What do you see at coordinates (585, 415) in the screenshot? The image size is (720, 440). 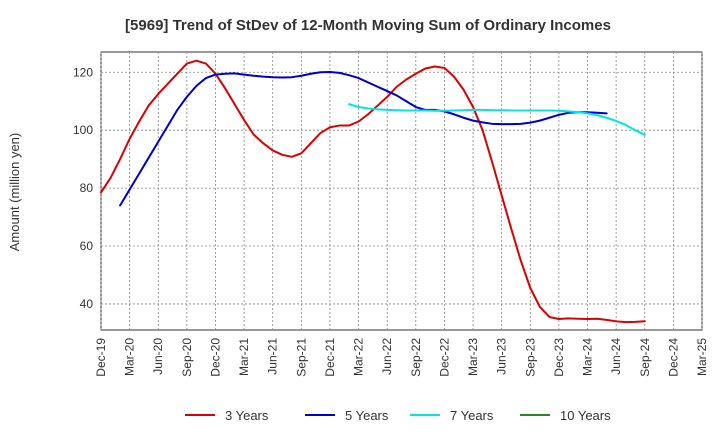 I see `legend-label-10-years: 10 Years` at bounding box center [585, 415].